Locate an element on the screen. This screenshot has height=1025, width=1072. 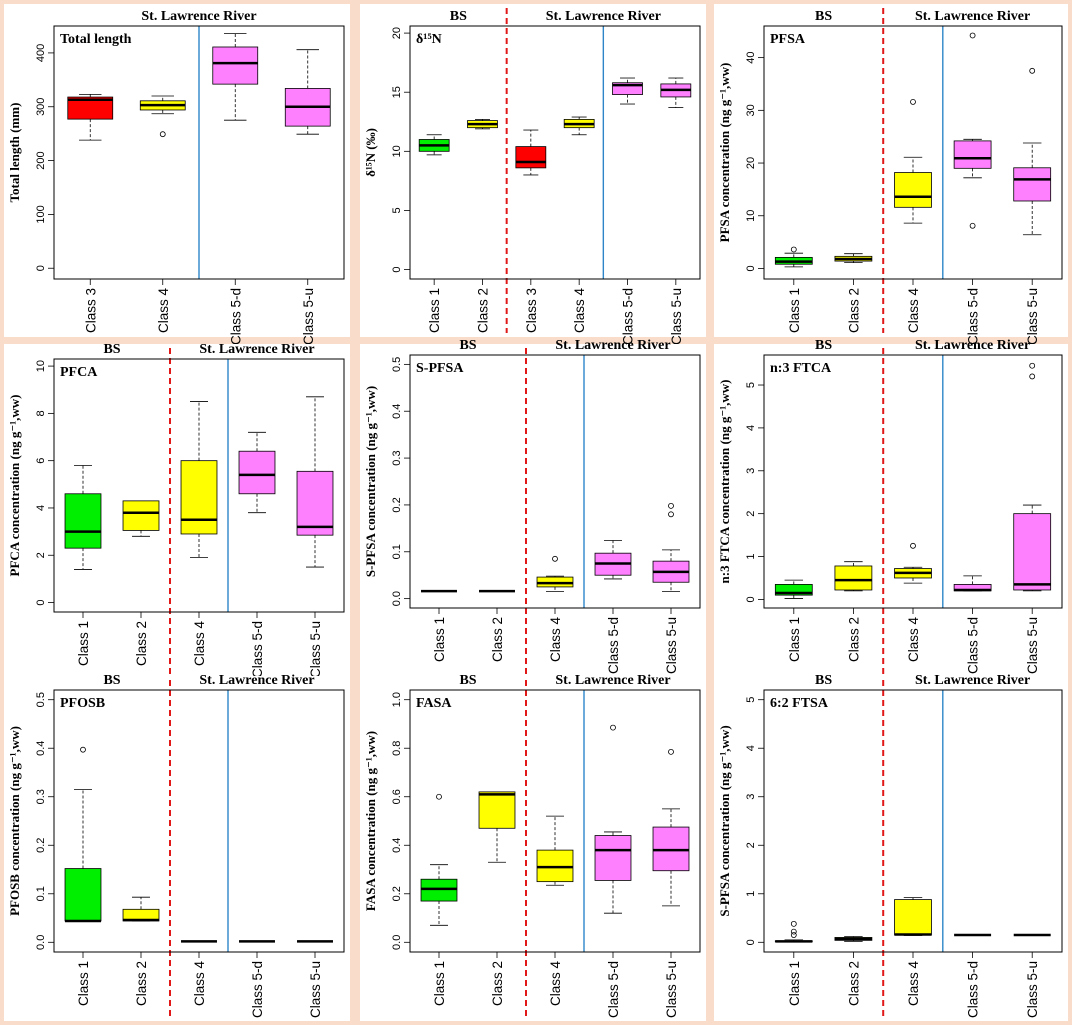
panel-title: PFCA is located at coordinates (79, 372).